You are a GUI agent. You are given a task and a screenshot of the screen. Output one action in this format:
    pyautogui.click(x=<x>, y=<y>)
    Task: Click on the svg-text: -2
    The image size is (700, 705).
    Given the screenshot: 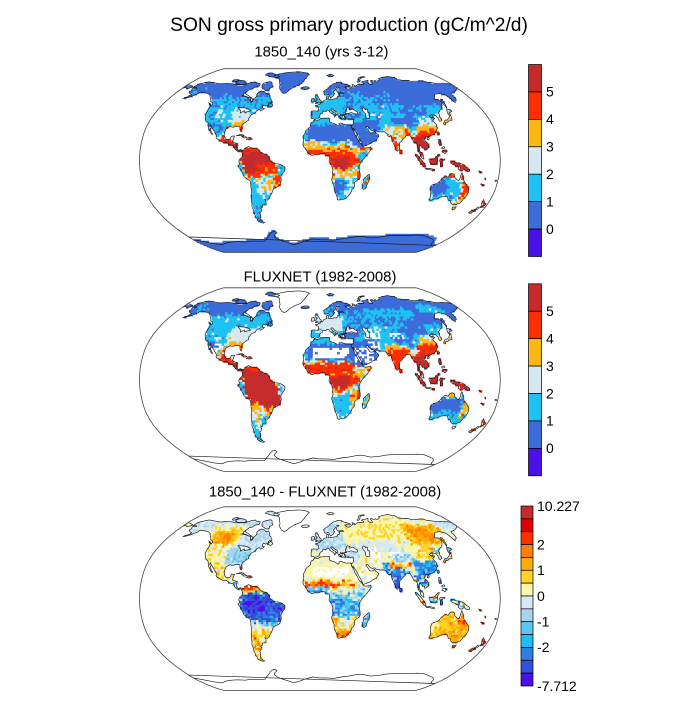 What is the action you would take?
    pyautogui.click(x=543, y=647)
    